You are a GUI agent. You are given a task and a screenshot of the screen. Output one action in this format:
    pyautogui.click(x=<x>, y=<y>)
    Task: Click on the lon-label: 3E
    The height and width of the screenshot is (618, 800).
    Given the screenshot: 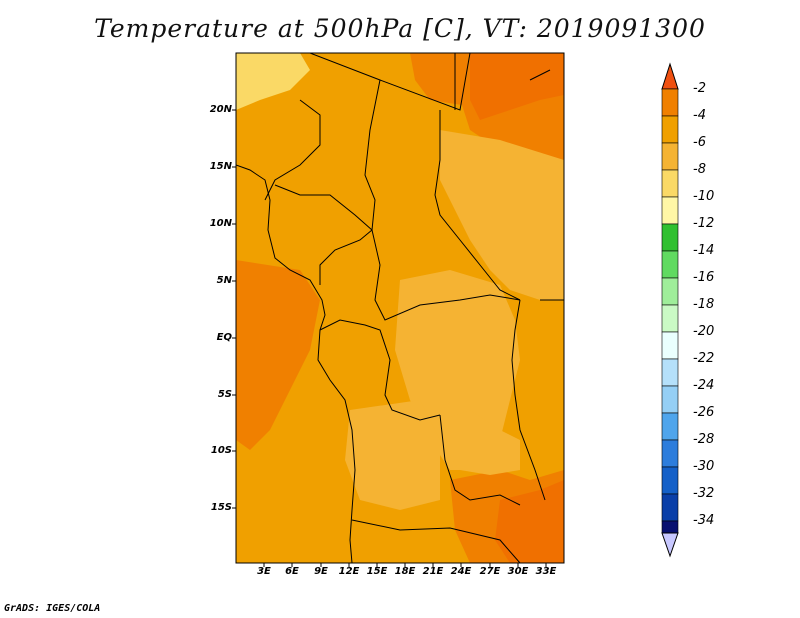 What is the action you would take?
    pyautogui.click(x=264, y=571)
    